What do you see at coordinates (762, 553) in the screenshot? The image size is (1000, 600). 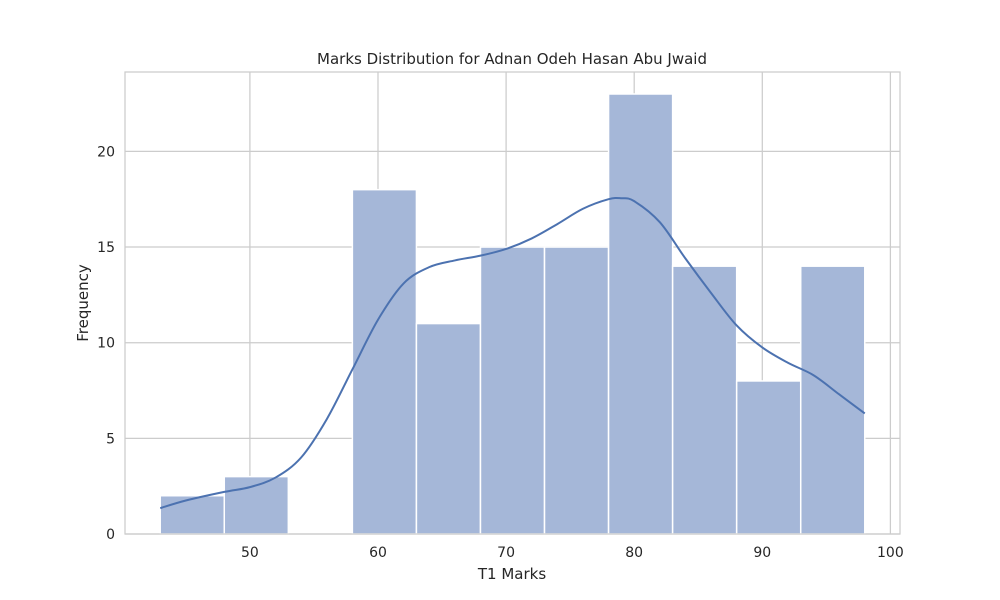 I see `x-tick-label-90: 90` at bounding box center [762, 553].